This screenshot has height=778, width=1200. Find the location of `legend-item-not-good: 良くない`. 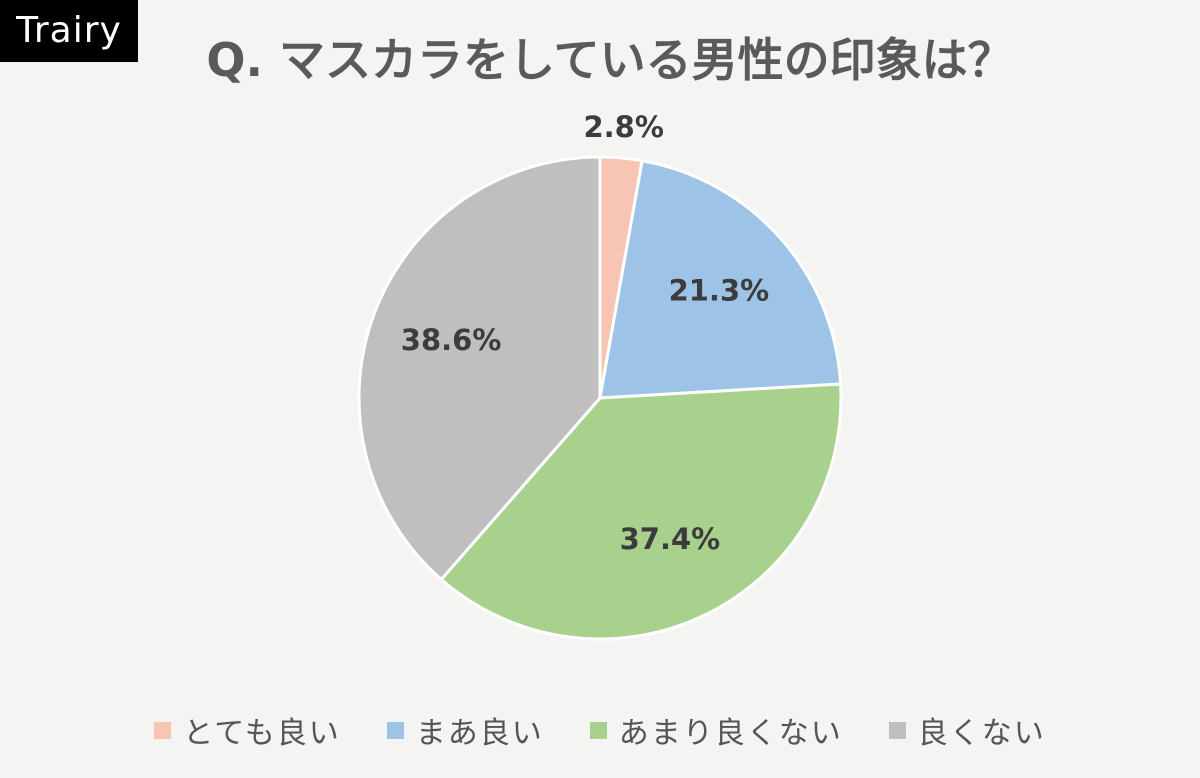

legend-item-not-good: 良くない is located at coordinates (967, 730).